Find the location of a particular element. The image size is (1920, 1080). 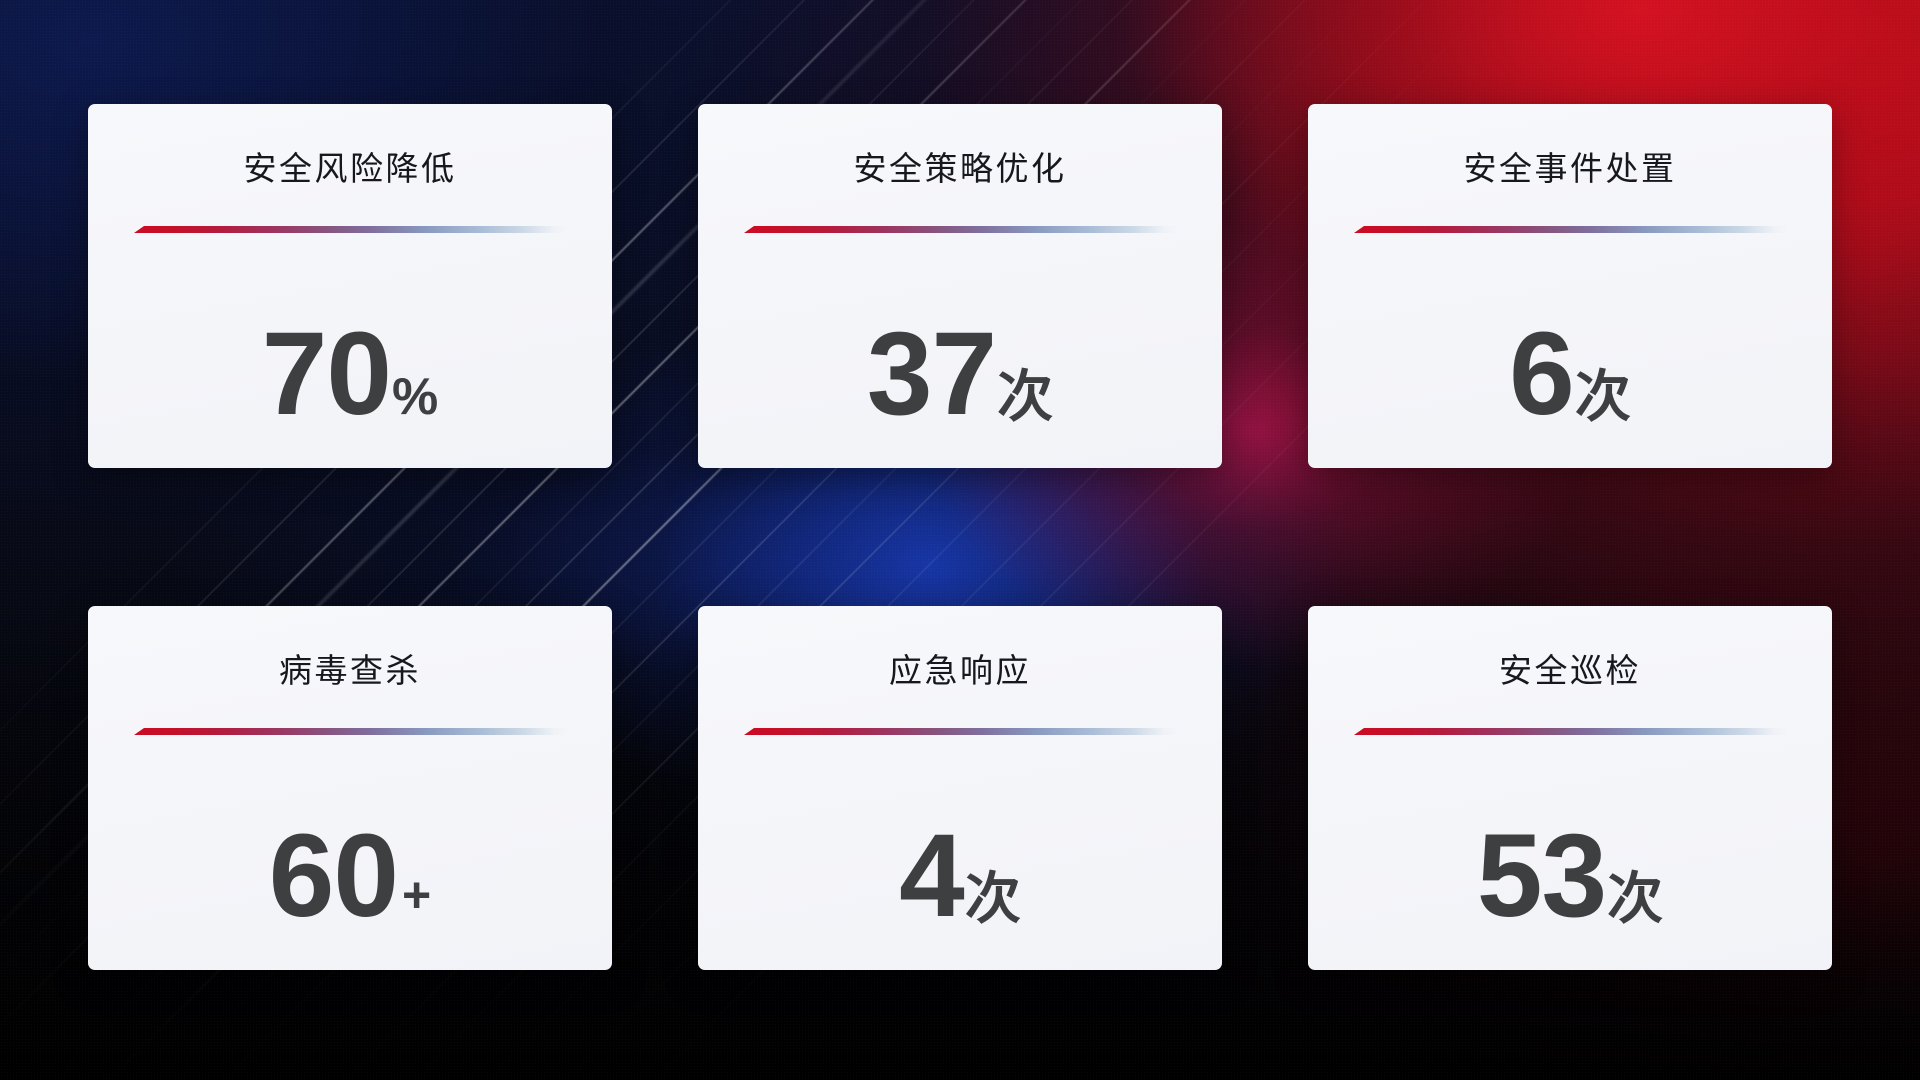

metric-value-unit: + is located at coordinates (417, 894).